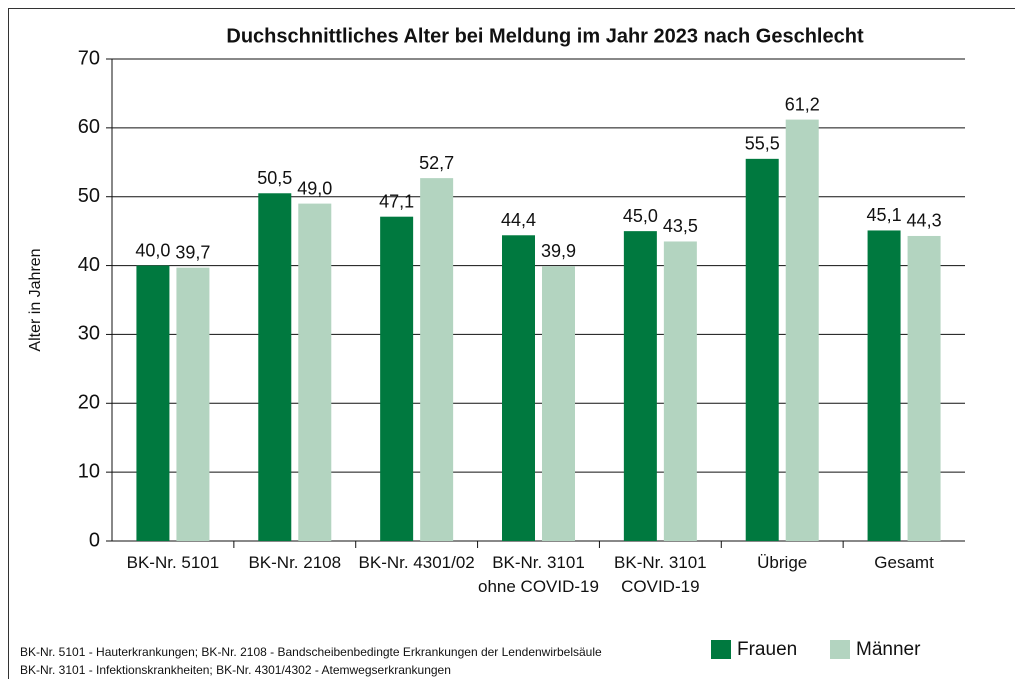 The image size is (1015, 679). I want to click on value-label: 39,9, so click(558, 251).